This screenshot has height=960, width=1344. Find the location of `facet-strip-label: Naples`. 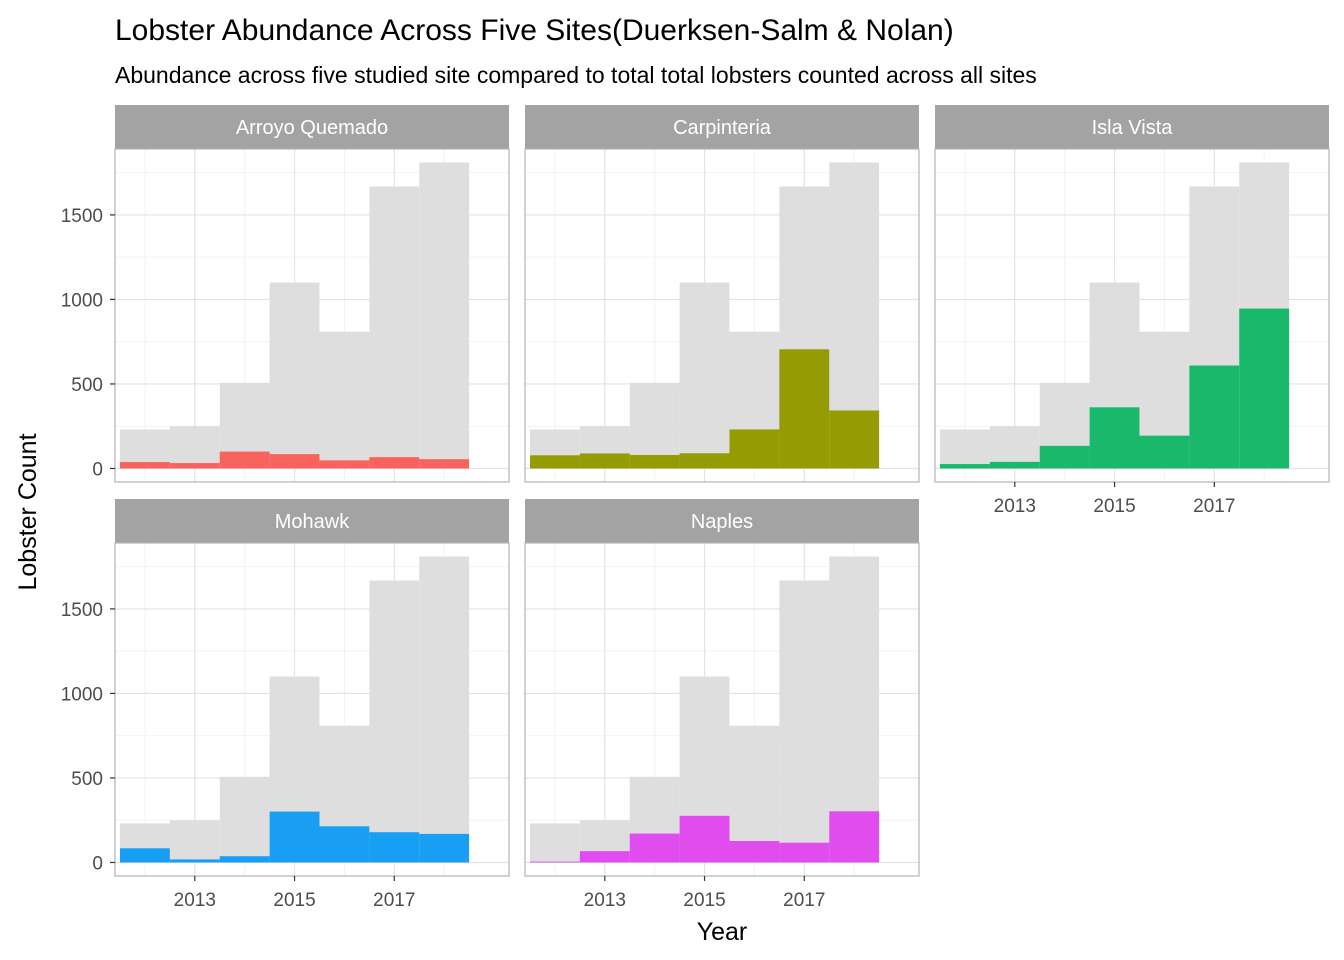

facet-strip-label: Naples is located at coordinates (722, 522).